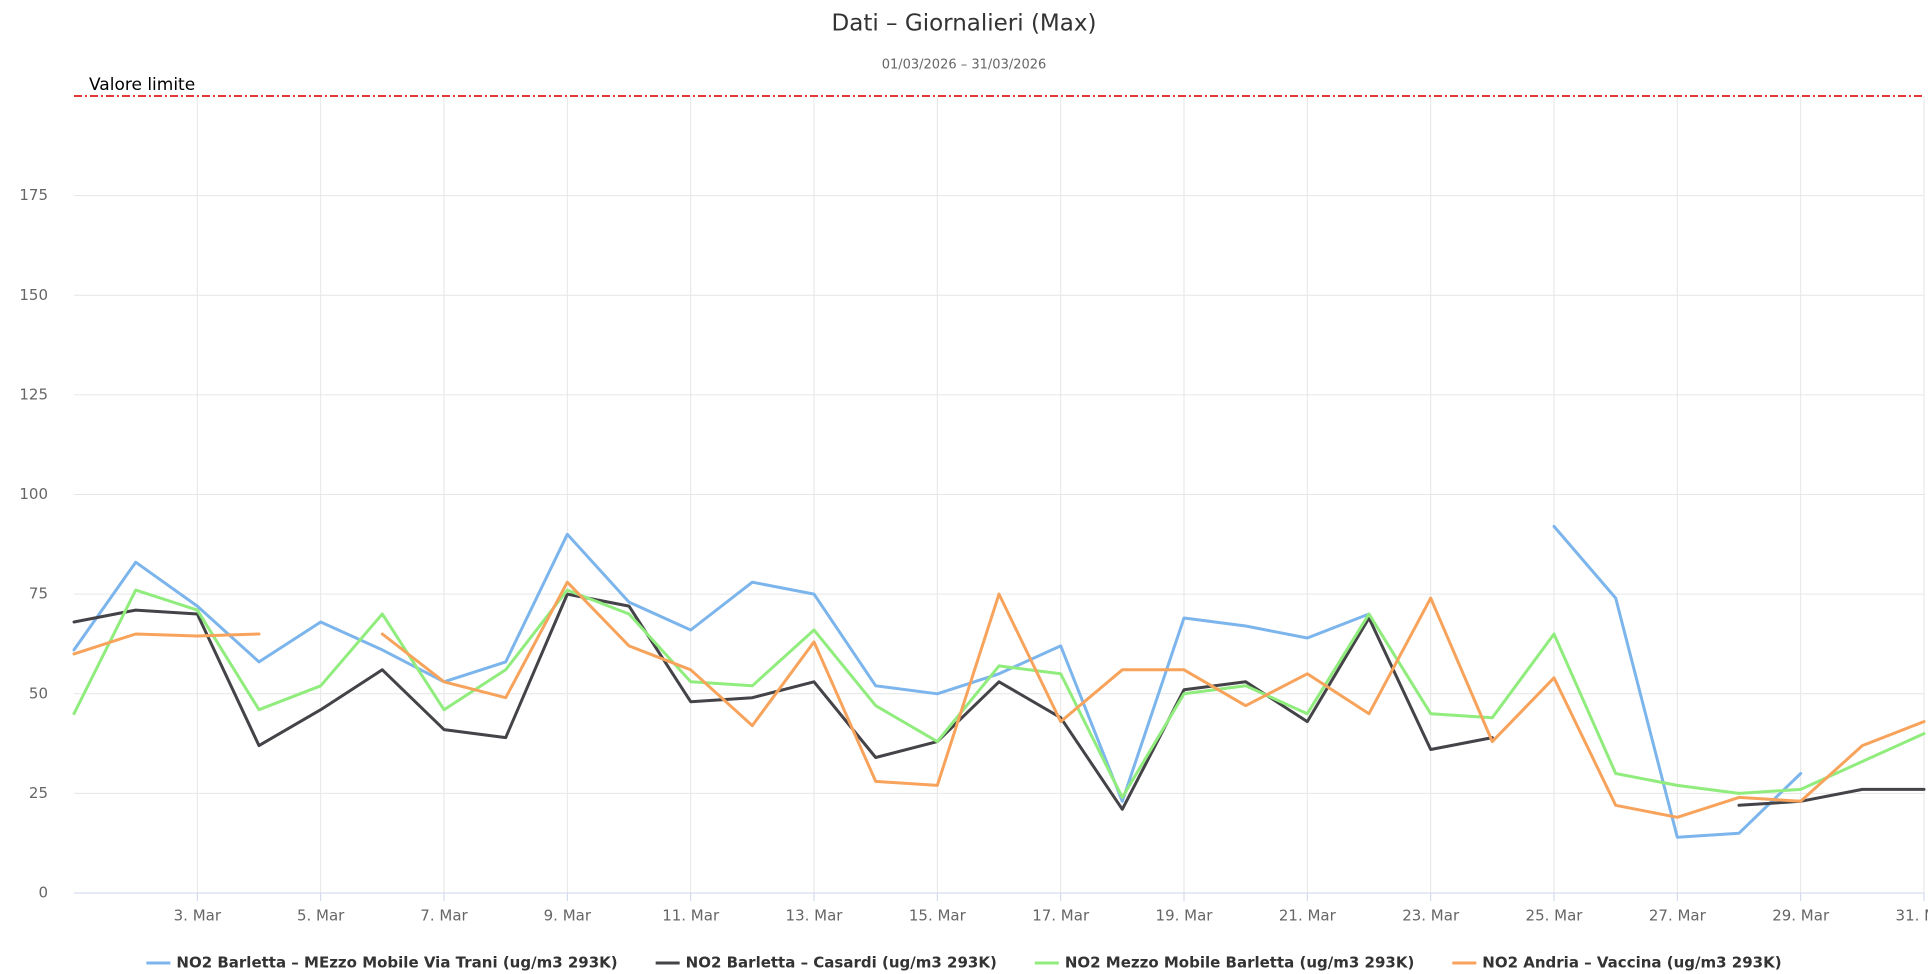  What do you see at coordinates (1239, 963) in the screenshot?
I see `legend-label: NO2 Mezzo Mobile Barletta (ug/m3 293K)` at bounding box center [1239, 963].